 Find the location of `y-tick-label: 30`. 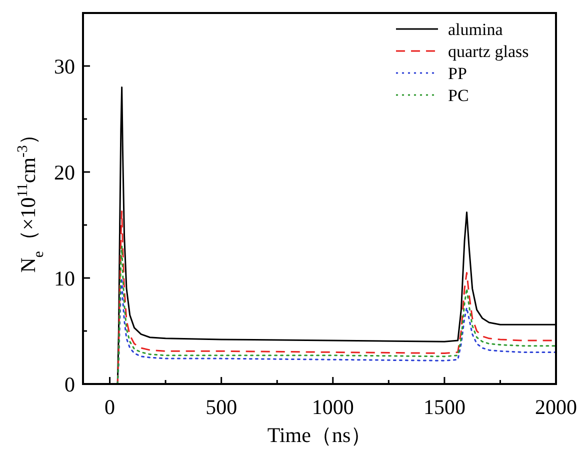

y-tick-label: 30 is located at coordinates (64, 66).